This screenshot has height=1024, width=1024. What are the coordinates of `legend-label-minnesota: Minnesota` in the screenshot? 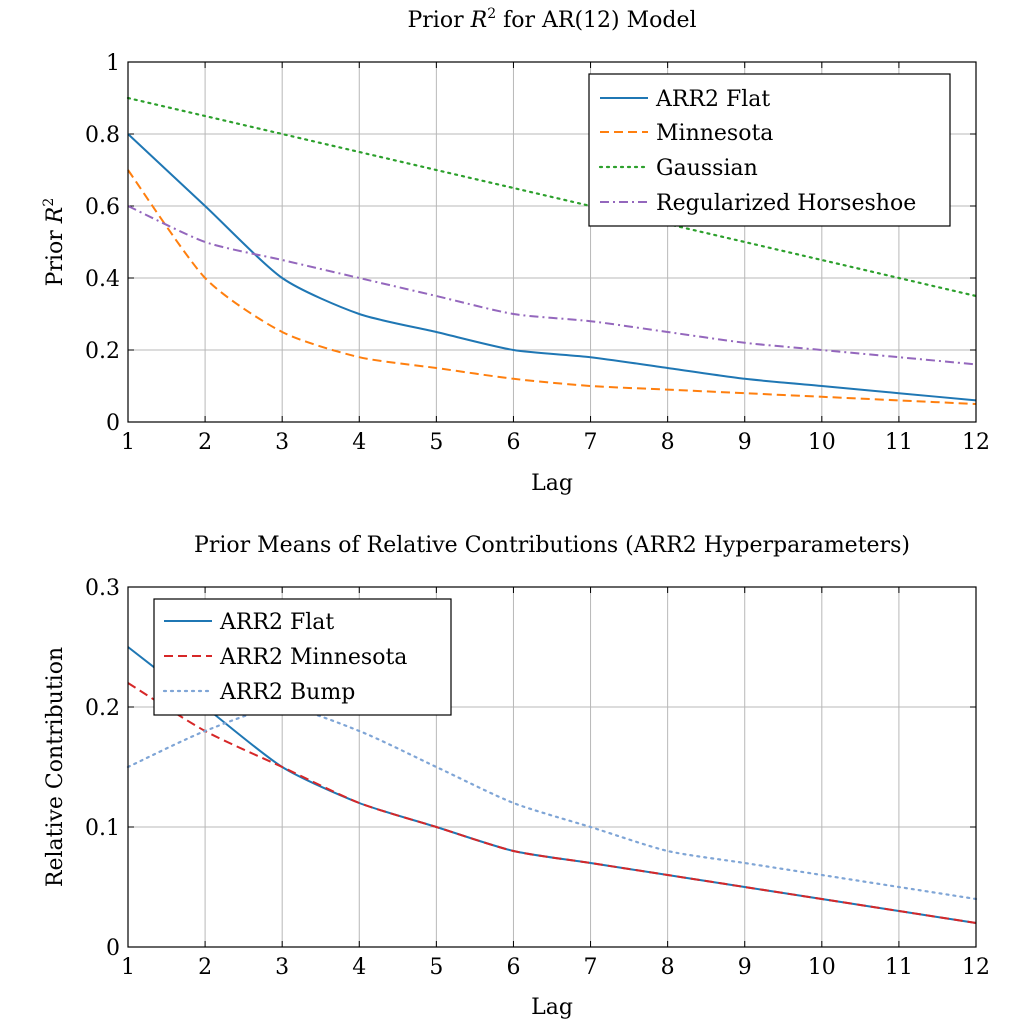 It's located at (714, 133).